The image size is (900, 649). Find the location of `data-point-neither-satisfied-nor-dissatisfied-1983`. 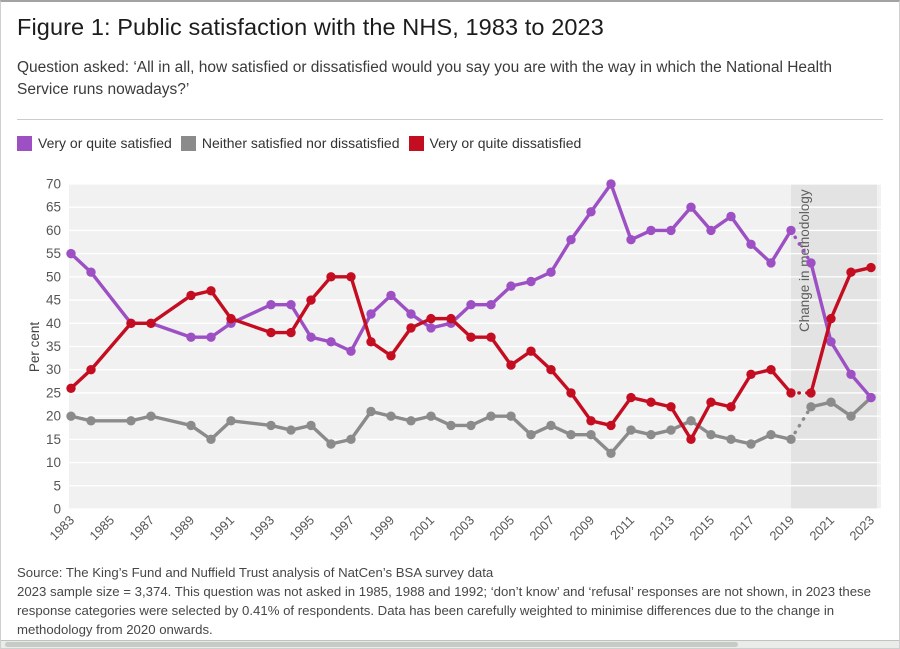

data-point-neither-satisfied-nor-dissatisfied-1983 is located at coordinates (71, 416).